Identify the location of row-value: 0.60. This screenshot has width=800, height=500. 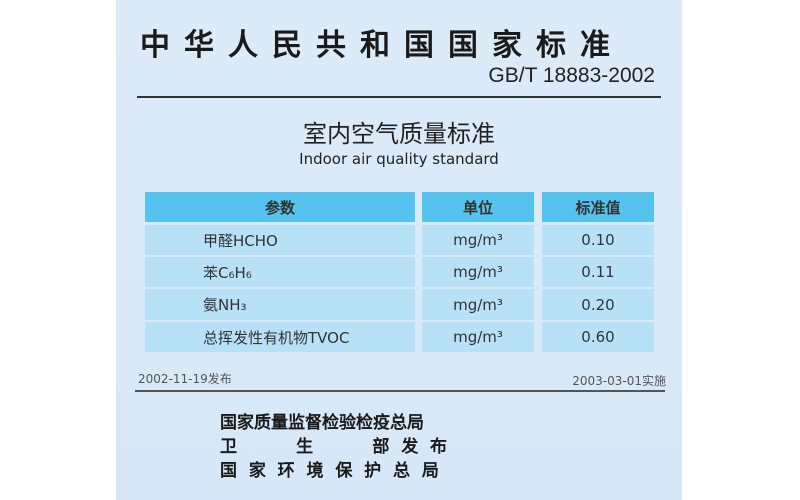
(598, 337).